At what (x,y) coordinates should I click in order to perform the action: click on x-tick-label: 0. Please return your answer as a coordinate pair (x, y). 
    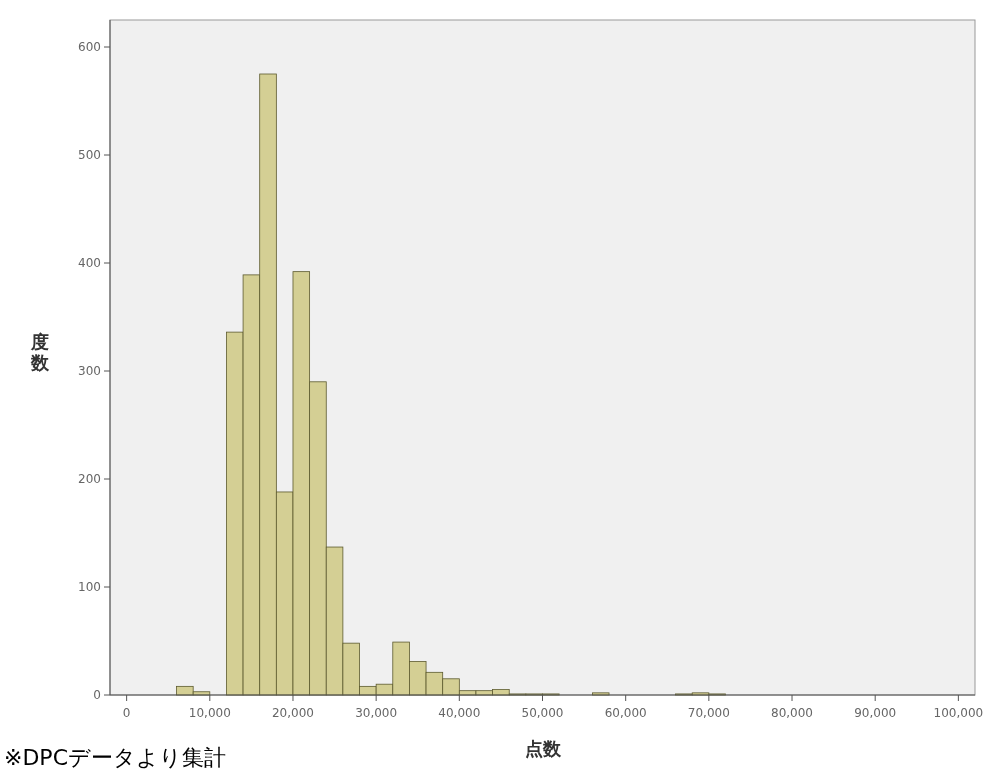
    Looking at the image, I should click on (126, 713).